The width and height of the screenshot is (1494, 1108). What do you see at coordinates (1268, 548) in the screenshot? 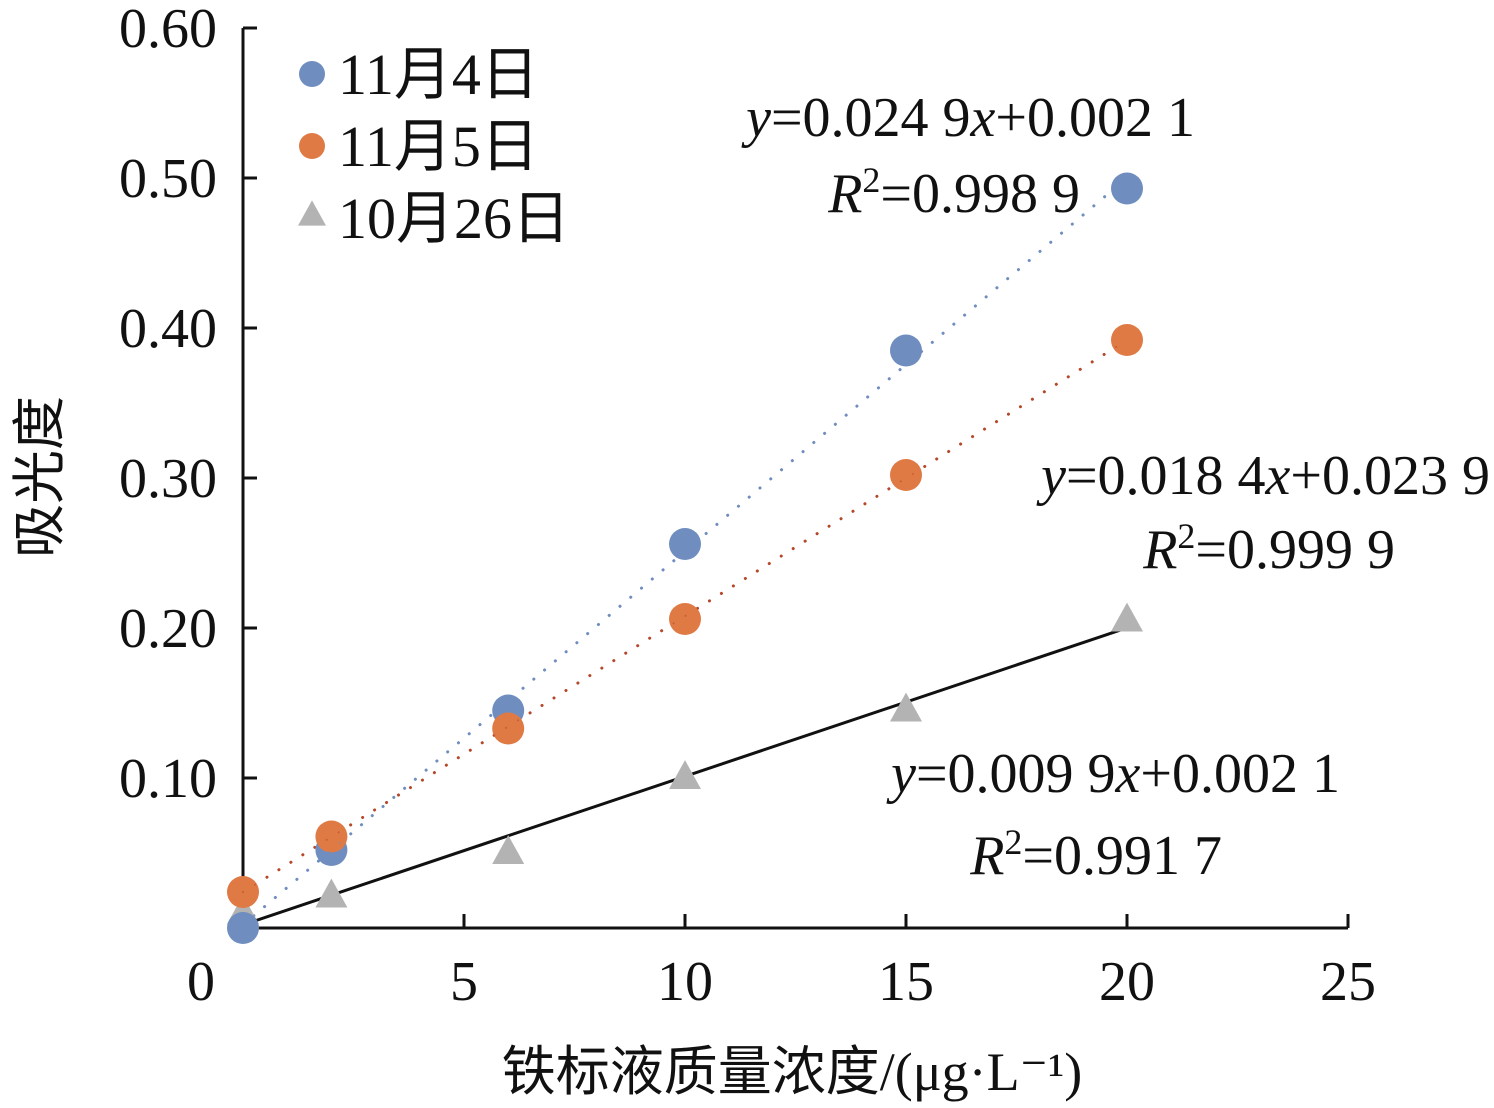
I see `r-squared-1: R2=0.999 9` at bounding box center [1268, 548].